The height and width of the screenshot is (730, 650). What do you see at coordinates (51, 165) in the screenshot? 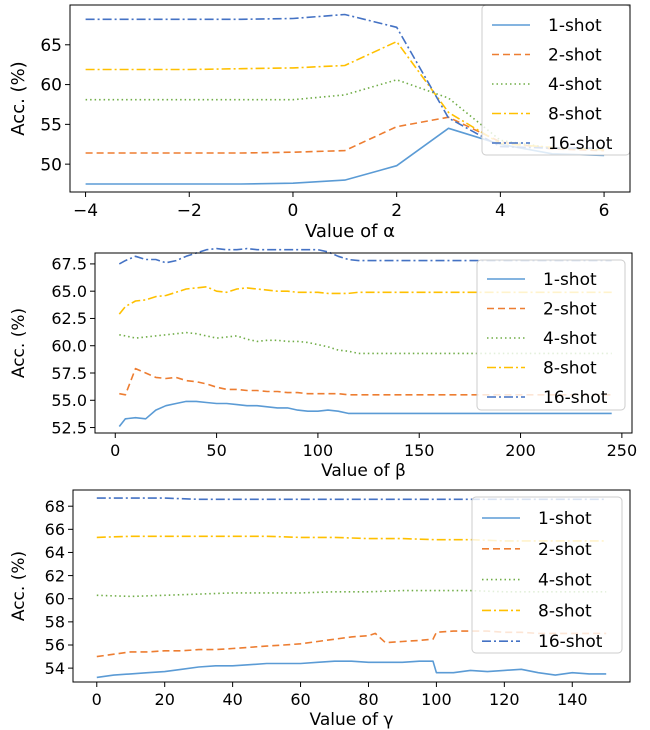
I see `y-tick-label: 50` at bounding box center [51, 165].